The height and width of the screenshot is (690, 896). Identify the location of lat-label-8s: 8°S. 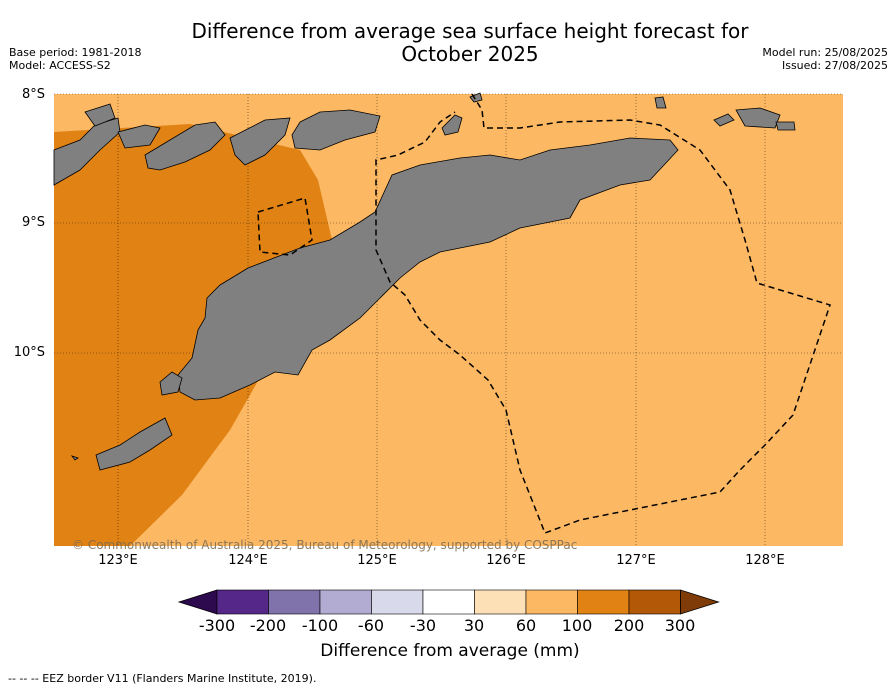
(33, 94).